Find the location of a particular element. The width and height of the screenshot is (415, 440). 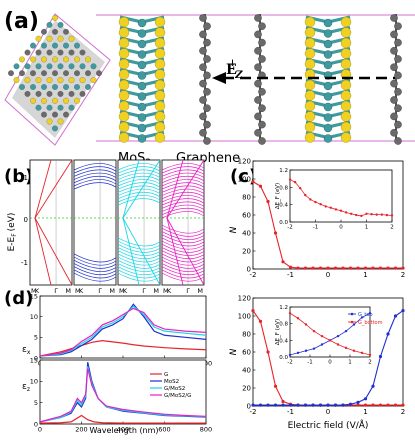

band-plot-1: MK Γ M is located at coordinates (95, 227).